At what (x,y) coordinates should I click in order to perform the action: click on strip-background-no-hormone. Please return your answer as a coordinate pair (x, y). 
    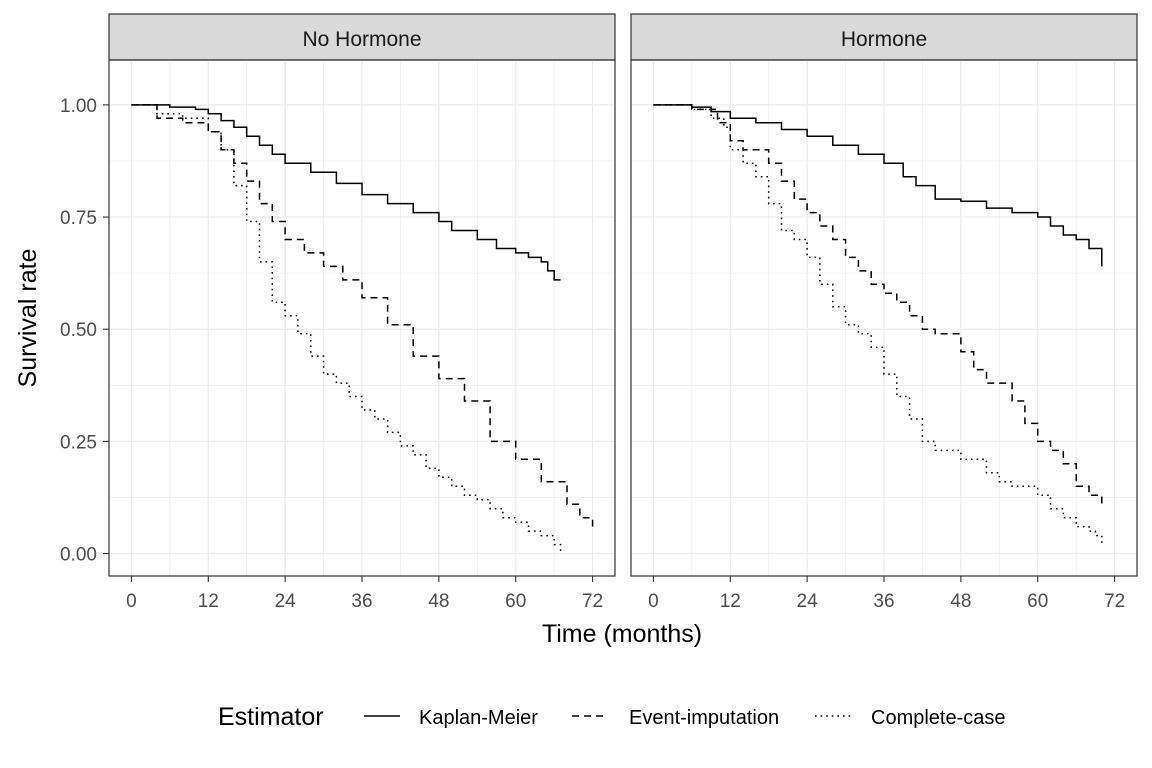
    Looking at the image, I should click on (362, 37).